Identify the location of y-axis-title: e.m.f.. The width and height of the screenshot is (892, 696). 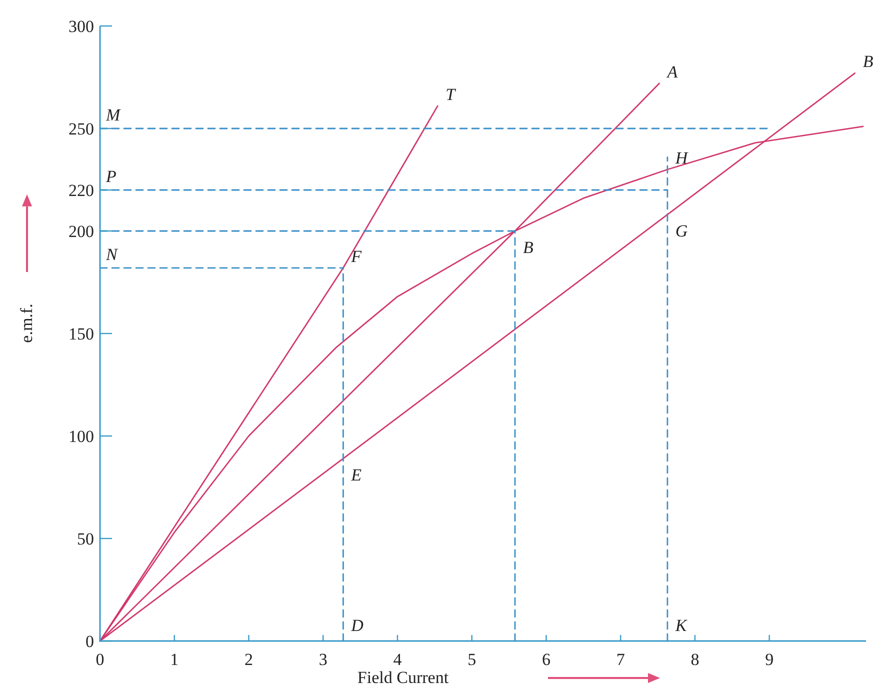
(26, 323).